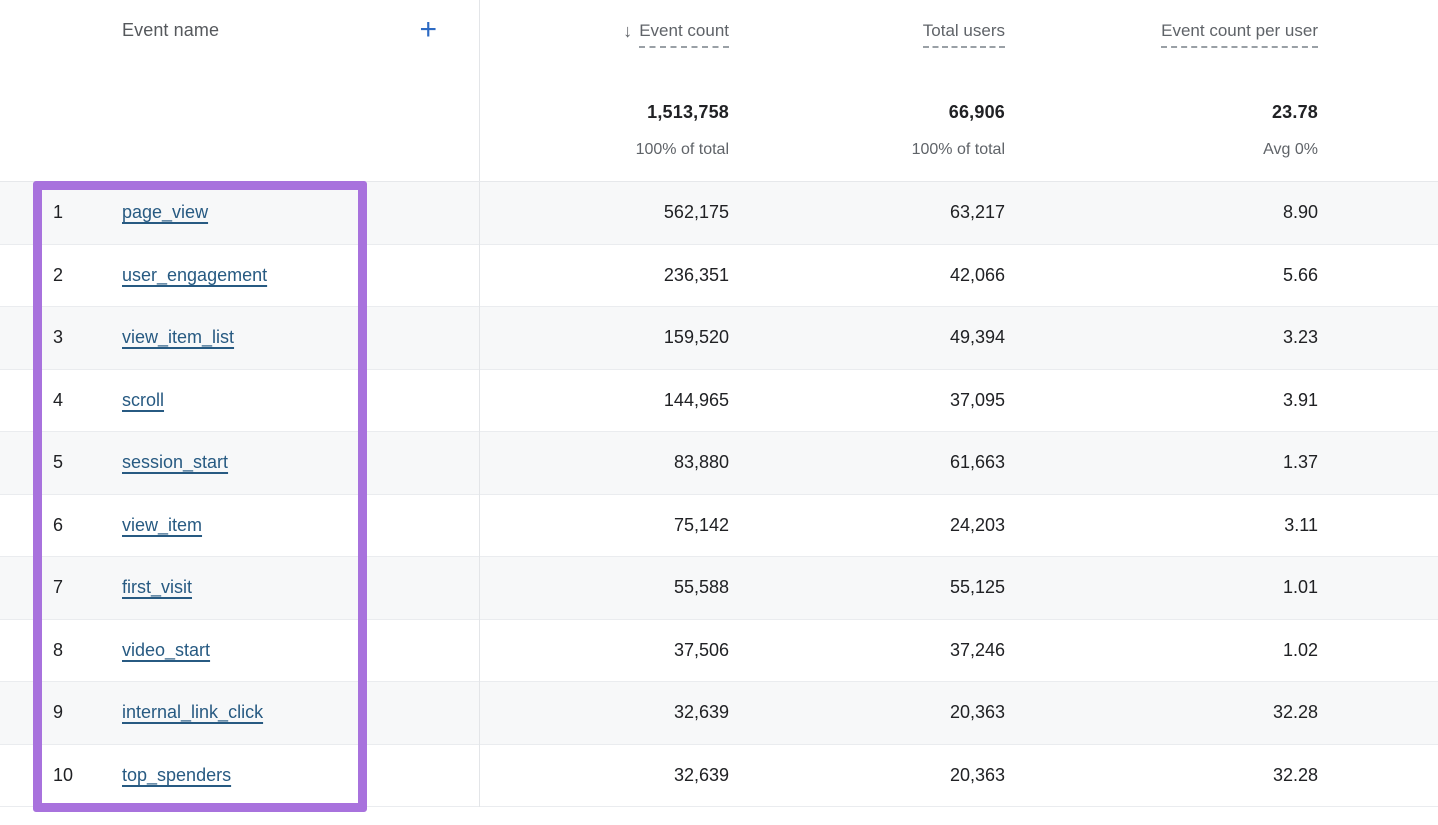 The height and width of the screenshot is (825, 1438). What do you see at coordinates (58, 649) in the screenshot?
I see `row-rank: 8` at bounding box center [58, 649].